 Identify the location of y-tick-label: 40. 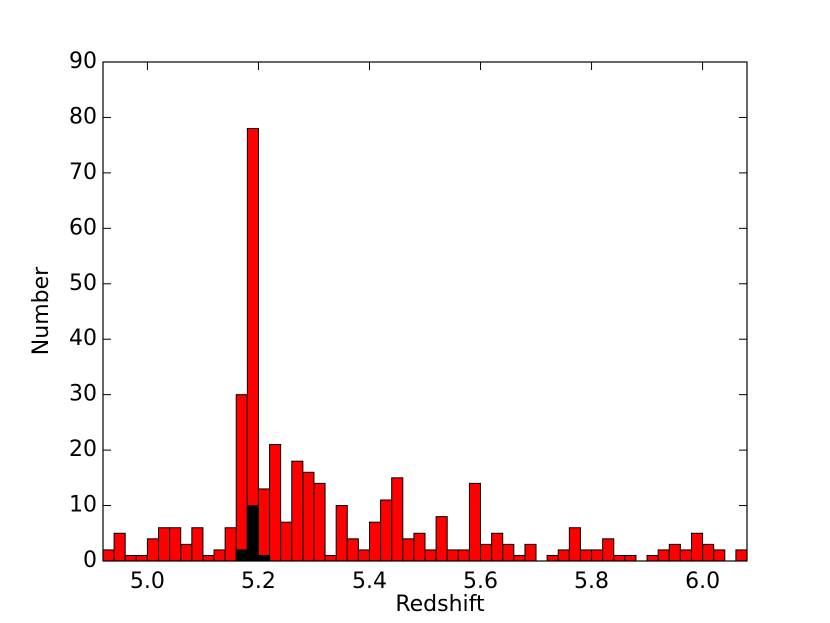
(83, 338).